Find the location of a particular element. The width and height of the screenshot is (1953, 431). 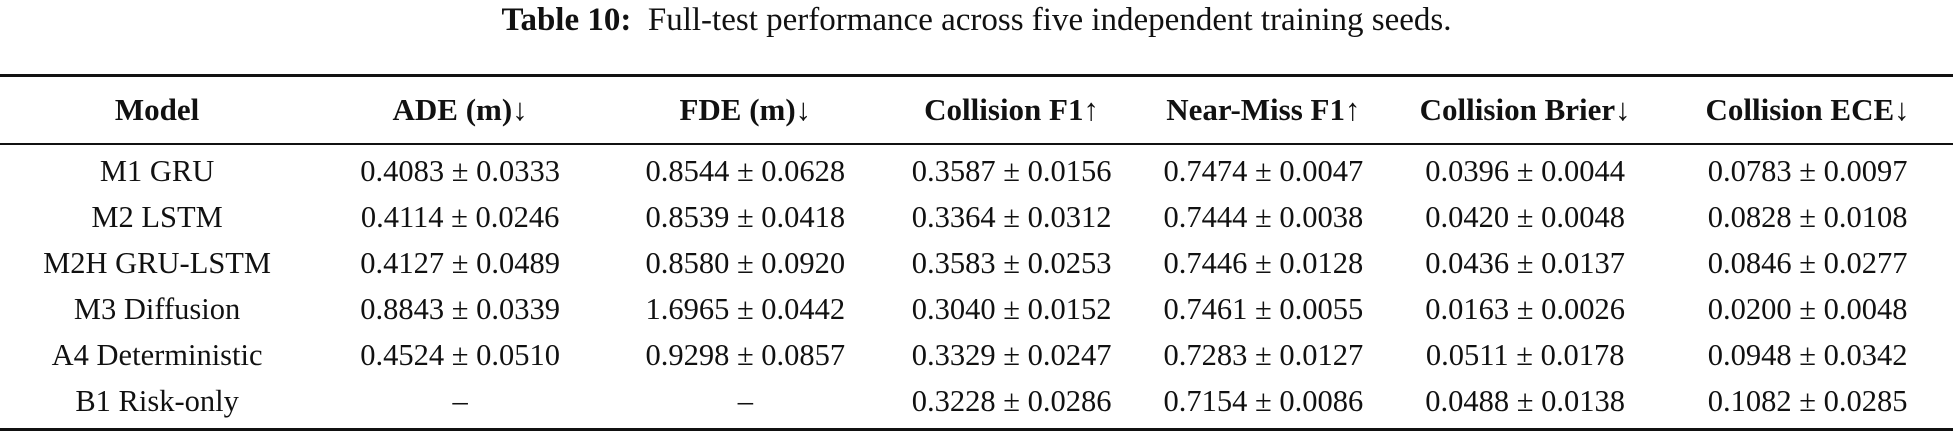

cell-ade: 0.4127 ± 0.0489 is located at coordinates (460, 262).